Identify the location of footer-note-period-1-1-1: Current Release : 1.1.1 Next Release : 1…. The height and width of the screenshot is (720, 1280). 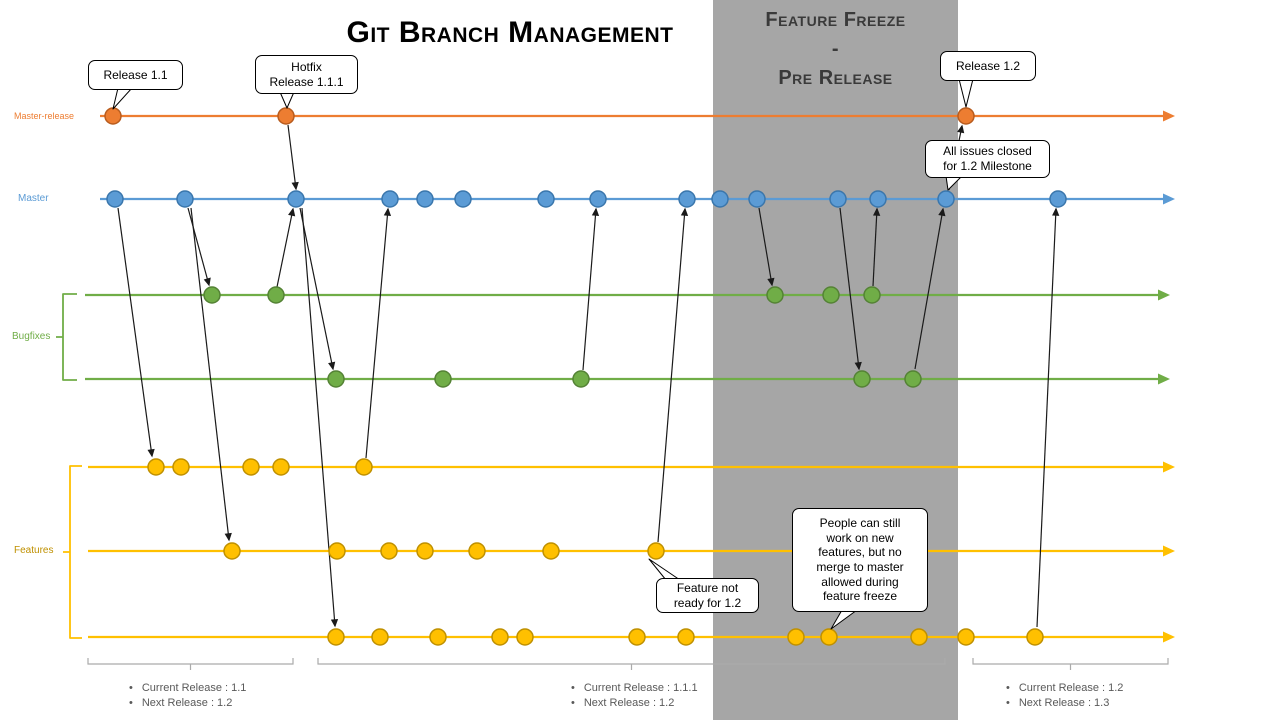
(634, 696).